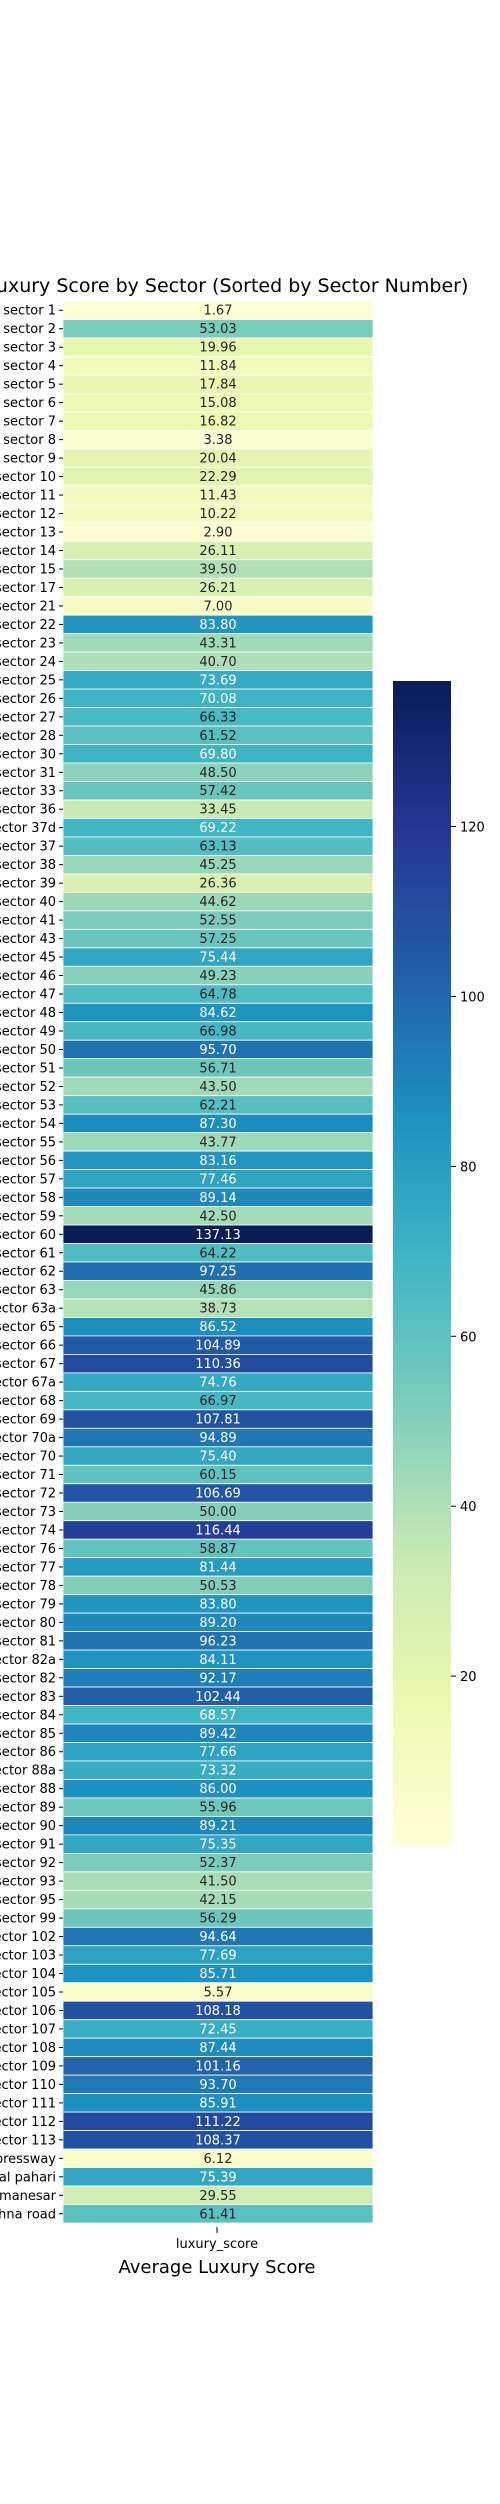  What do you see at coordinates (218, 2122) in the screenshot?
I see `cell-value-label: 111.22` at bounding box center [218, 2122].